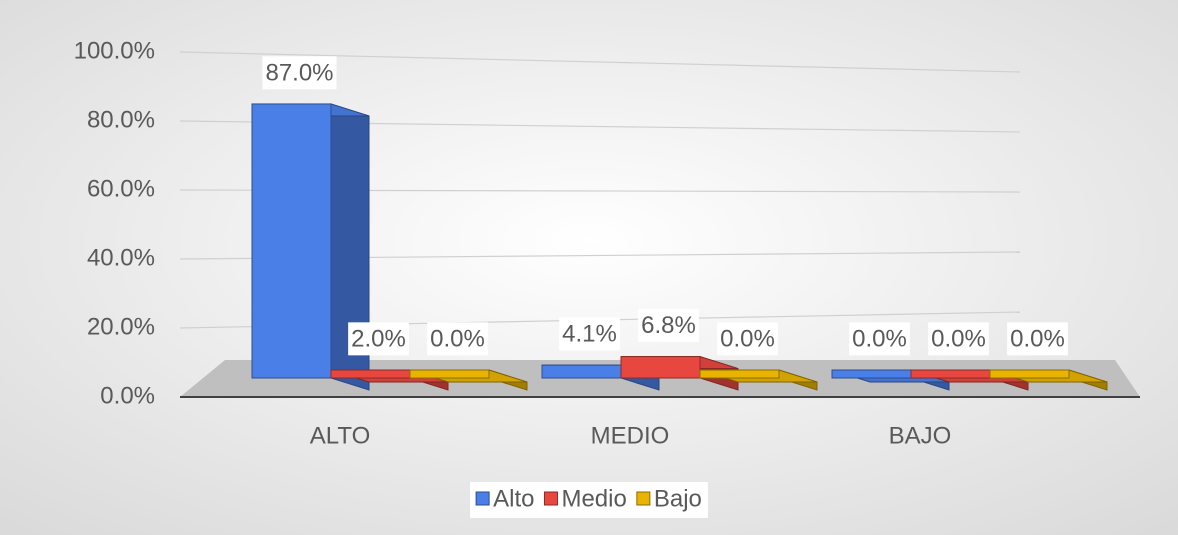 This screenshot has height=535, width=1178. Describe the element at coordinates (630, 435) in the screenshot. I see `x-tick-label: MEDIO` at that location.